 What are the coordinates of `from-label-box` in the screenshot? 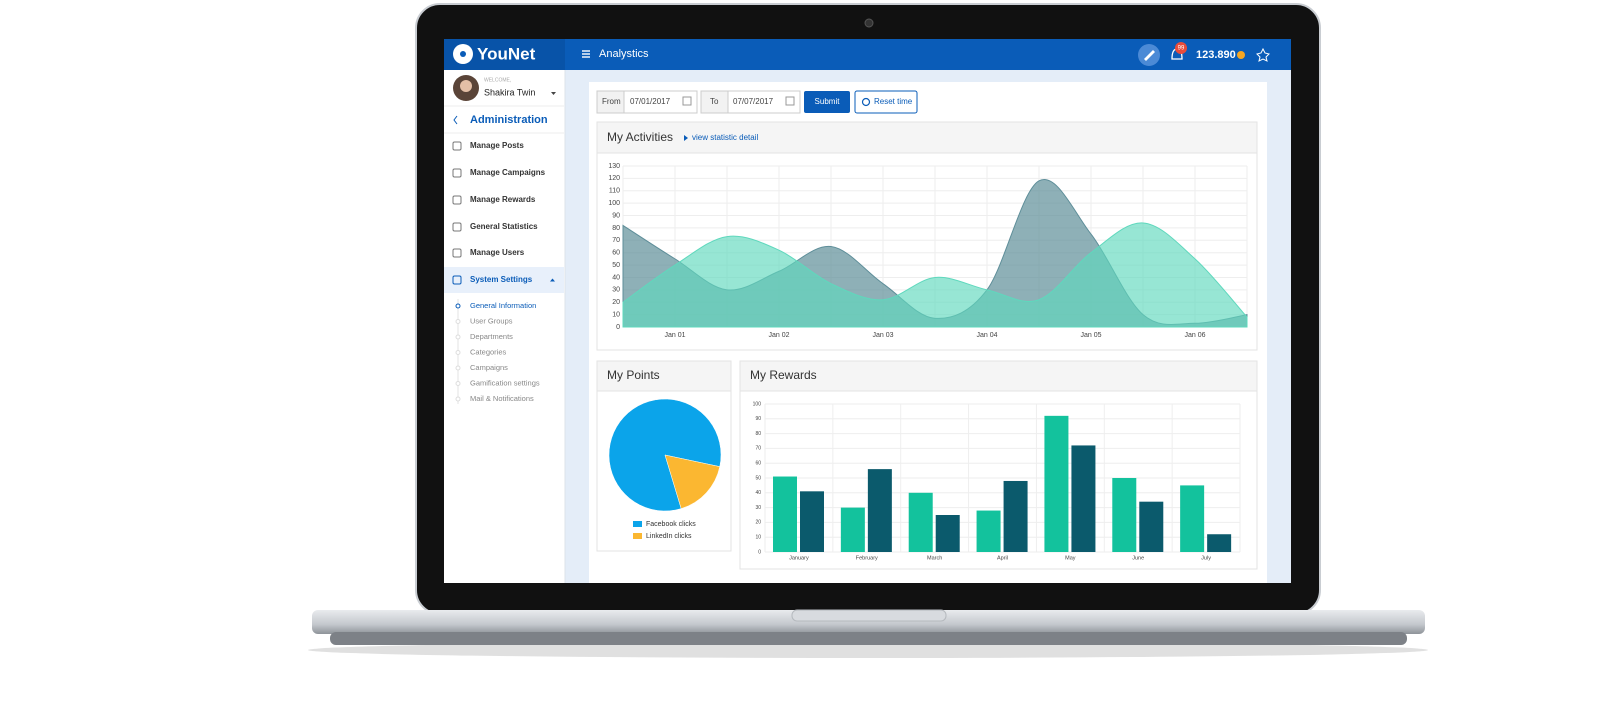 It's located at (610, 102).